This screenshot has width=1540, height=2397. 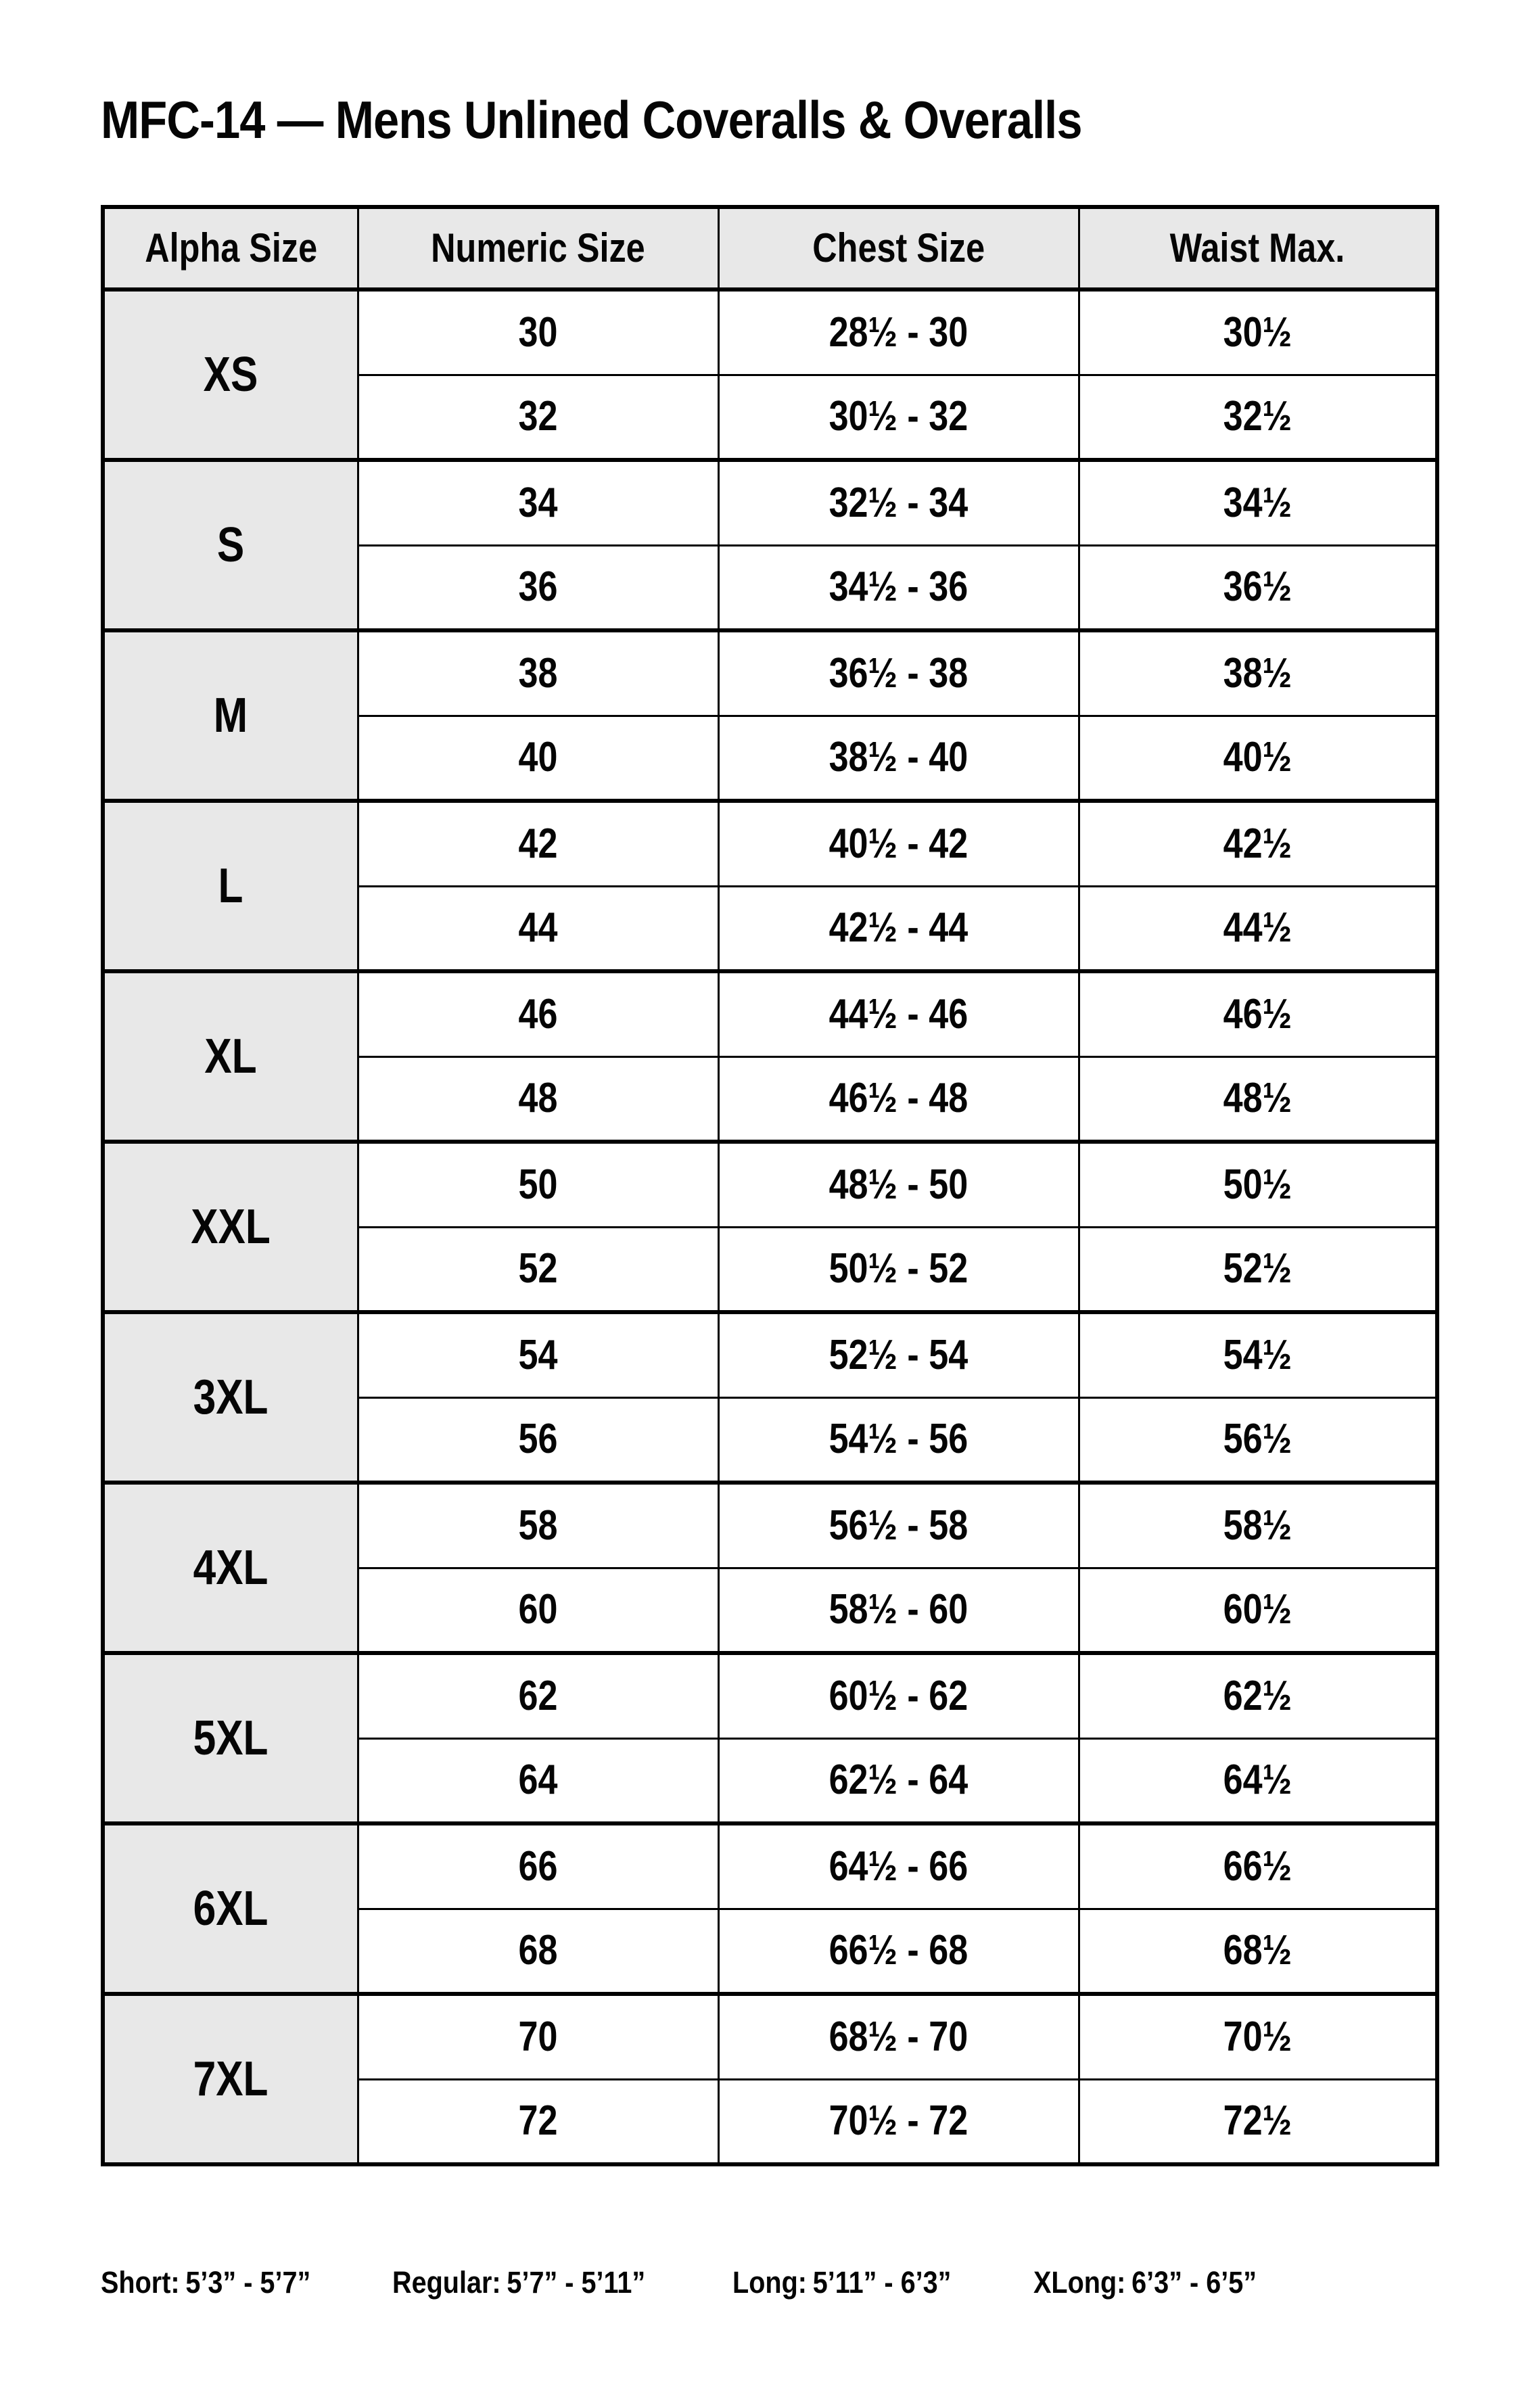 I want to click on chest-size-value: 28½ - 30, so click(x=899, y=332).